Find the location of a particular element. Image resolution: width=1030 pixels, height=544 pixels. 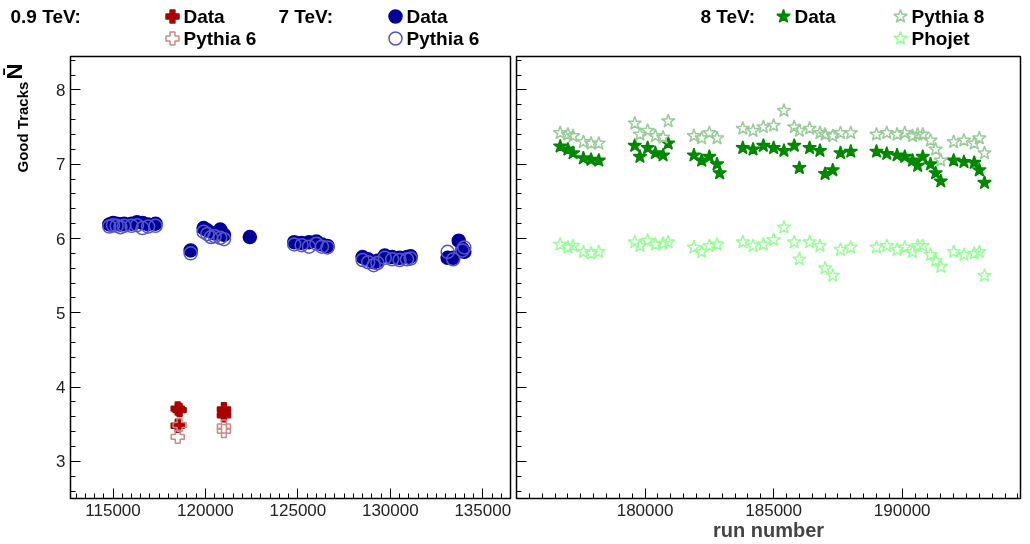

text: 7 TeV: is located at coordinates (306, 16).